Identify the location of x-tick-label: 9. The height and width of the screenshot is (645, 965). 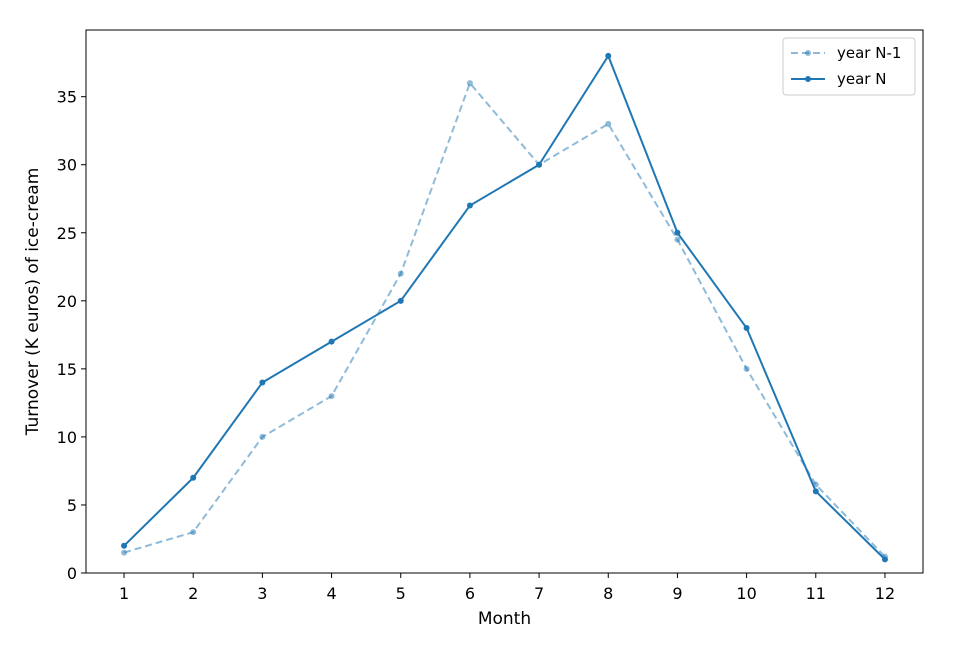
(677, 593).